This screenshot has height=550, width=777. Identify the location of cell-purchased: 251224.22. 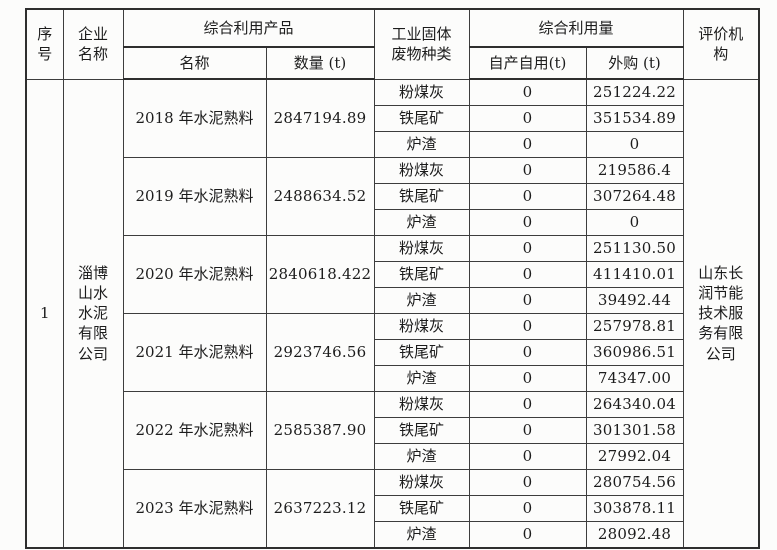
(634, 92).